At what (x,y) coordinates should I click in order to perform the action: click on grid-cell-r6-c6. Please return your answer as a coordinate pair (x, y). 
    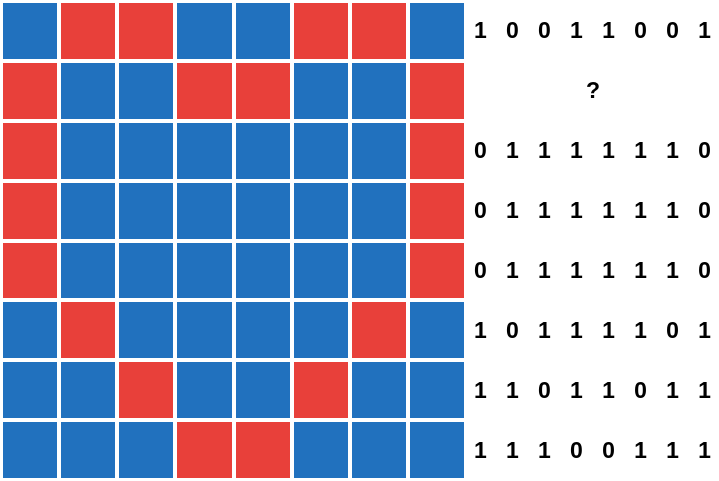
    Looking at the image, I should click on (320, 330).